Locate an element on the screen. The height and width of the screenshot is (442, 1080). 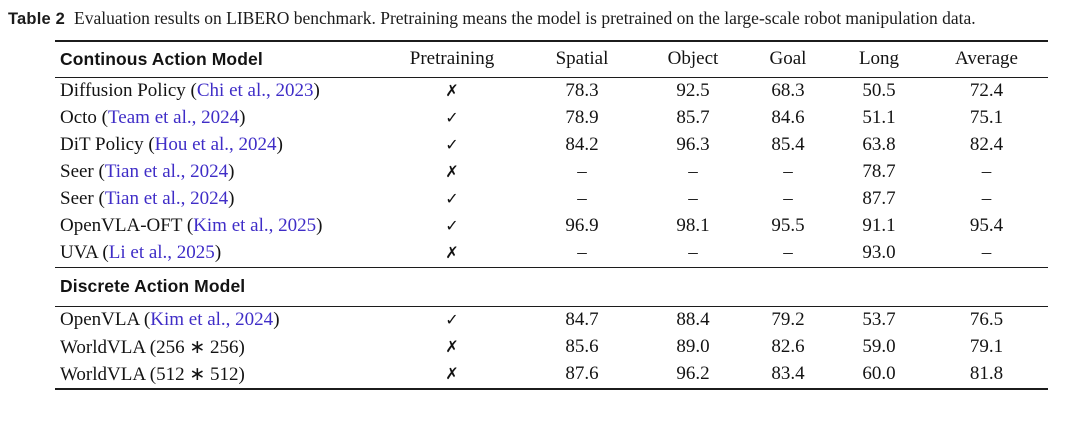
score-cell: 78.3 is located at coordinates (582, 91).